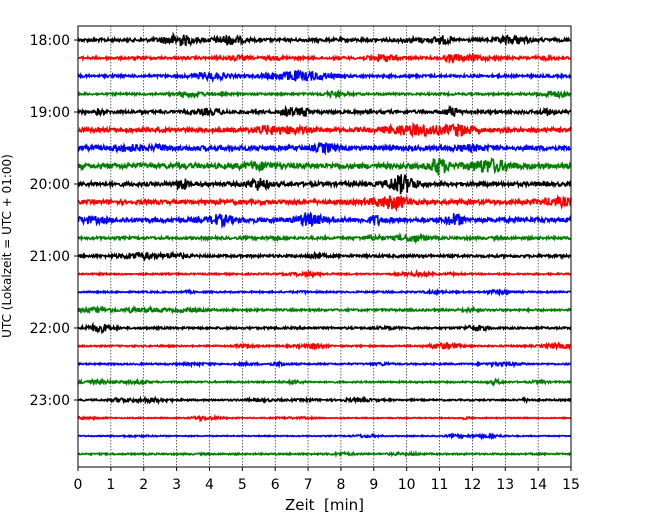 The image size is (650, 520). What do you see at coordinates (50, 41) in the screenshot?
I see `y-tick-label: 18:00` at bounding box center [50, 41].